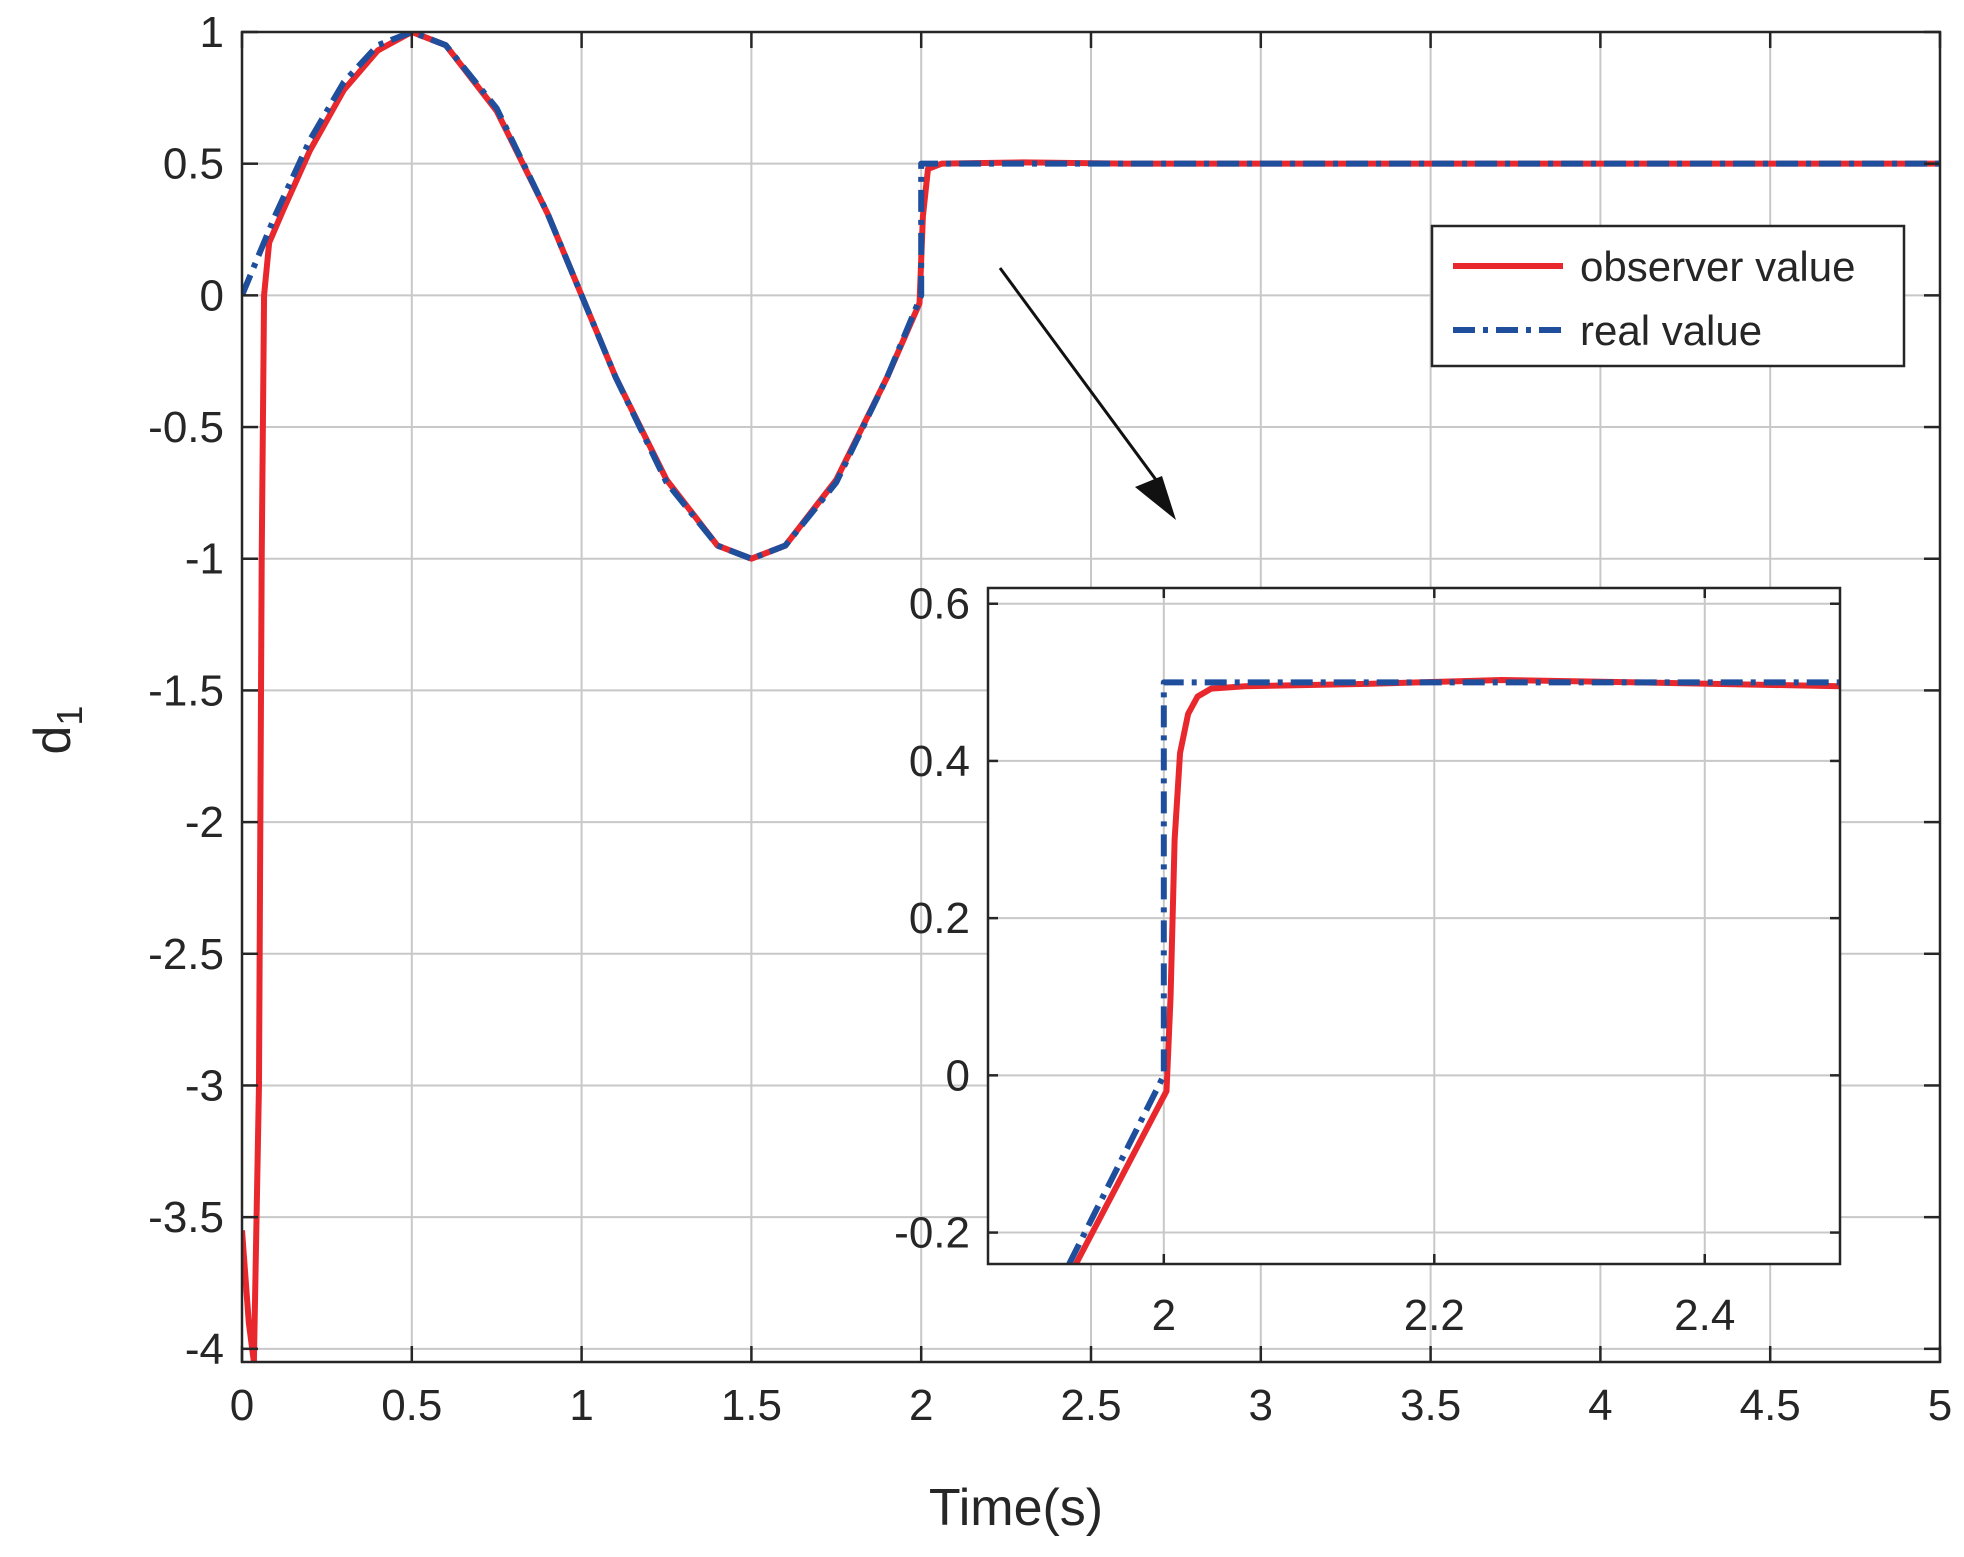 The image size is (1964, 1557). What do you see at coordinates (193, 164) in the screenshot?
I see `main-y-tick-label: 0.5` at bounding box center [193, 164].